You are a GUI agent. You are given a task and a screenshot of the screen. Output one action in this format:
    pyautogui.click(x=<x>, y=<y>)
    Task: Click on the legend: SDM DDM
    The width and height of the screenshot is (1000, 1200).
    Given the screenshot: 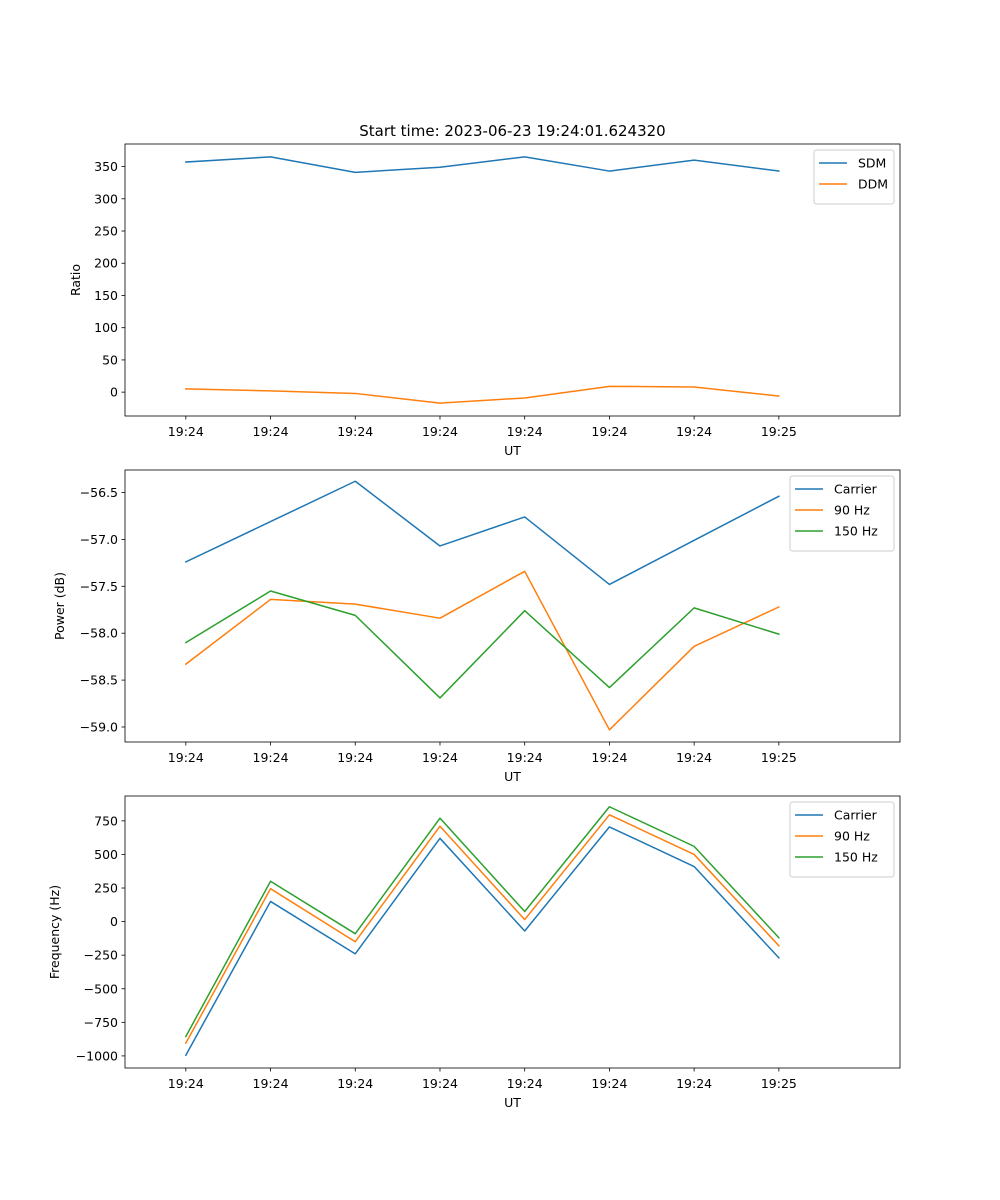 What is the action you would take?
    pyautogui.click(x=854, y=177)
    